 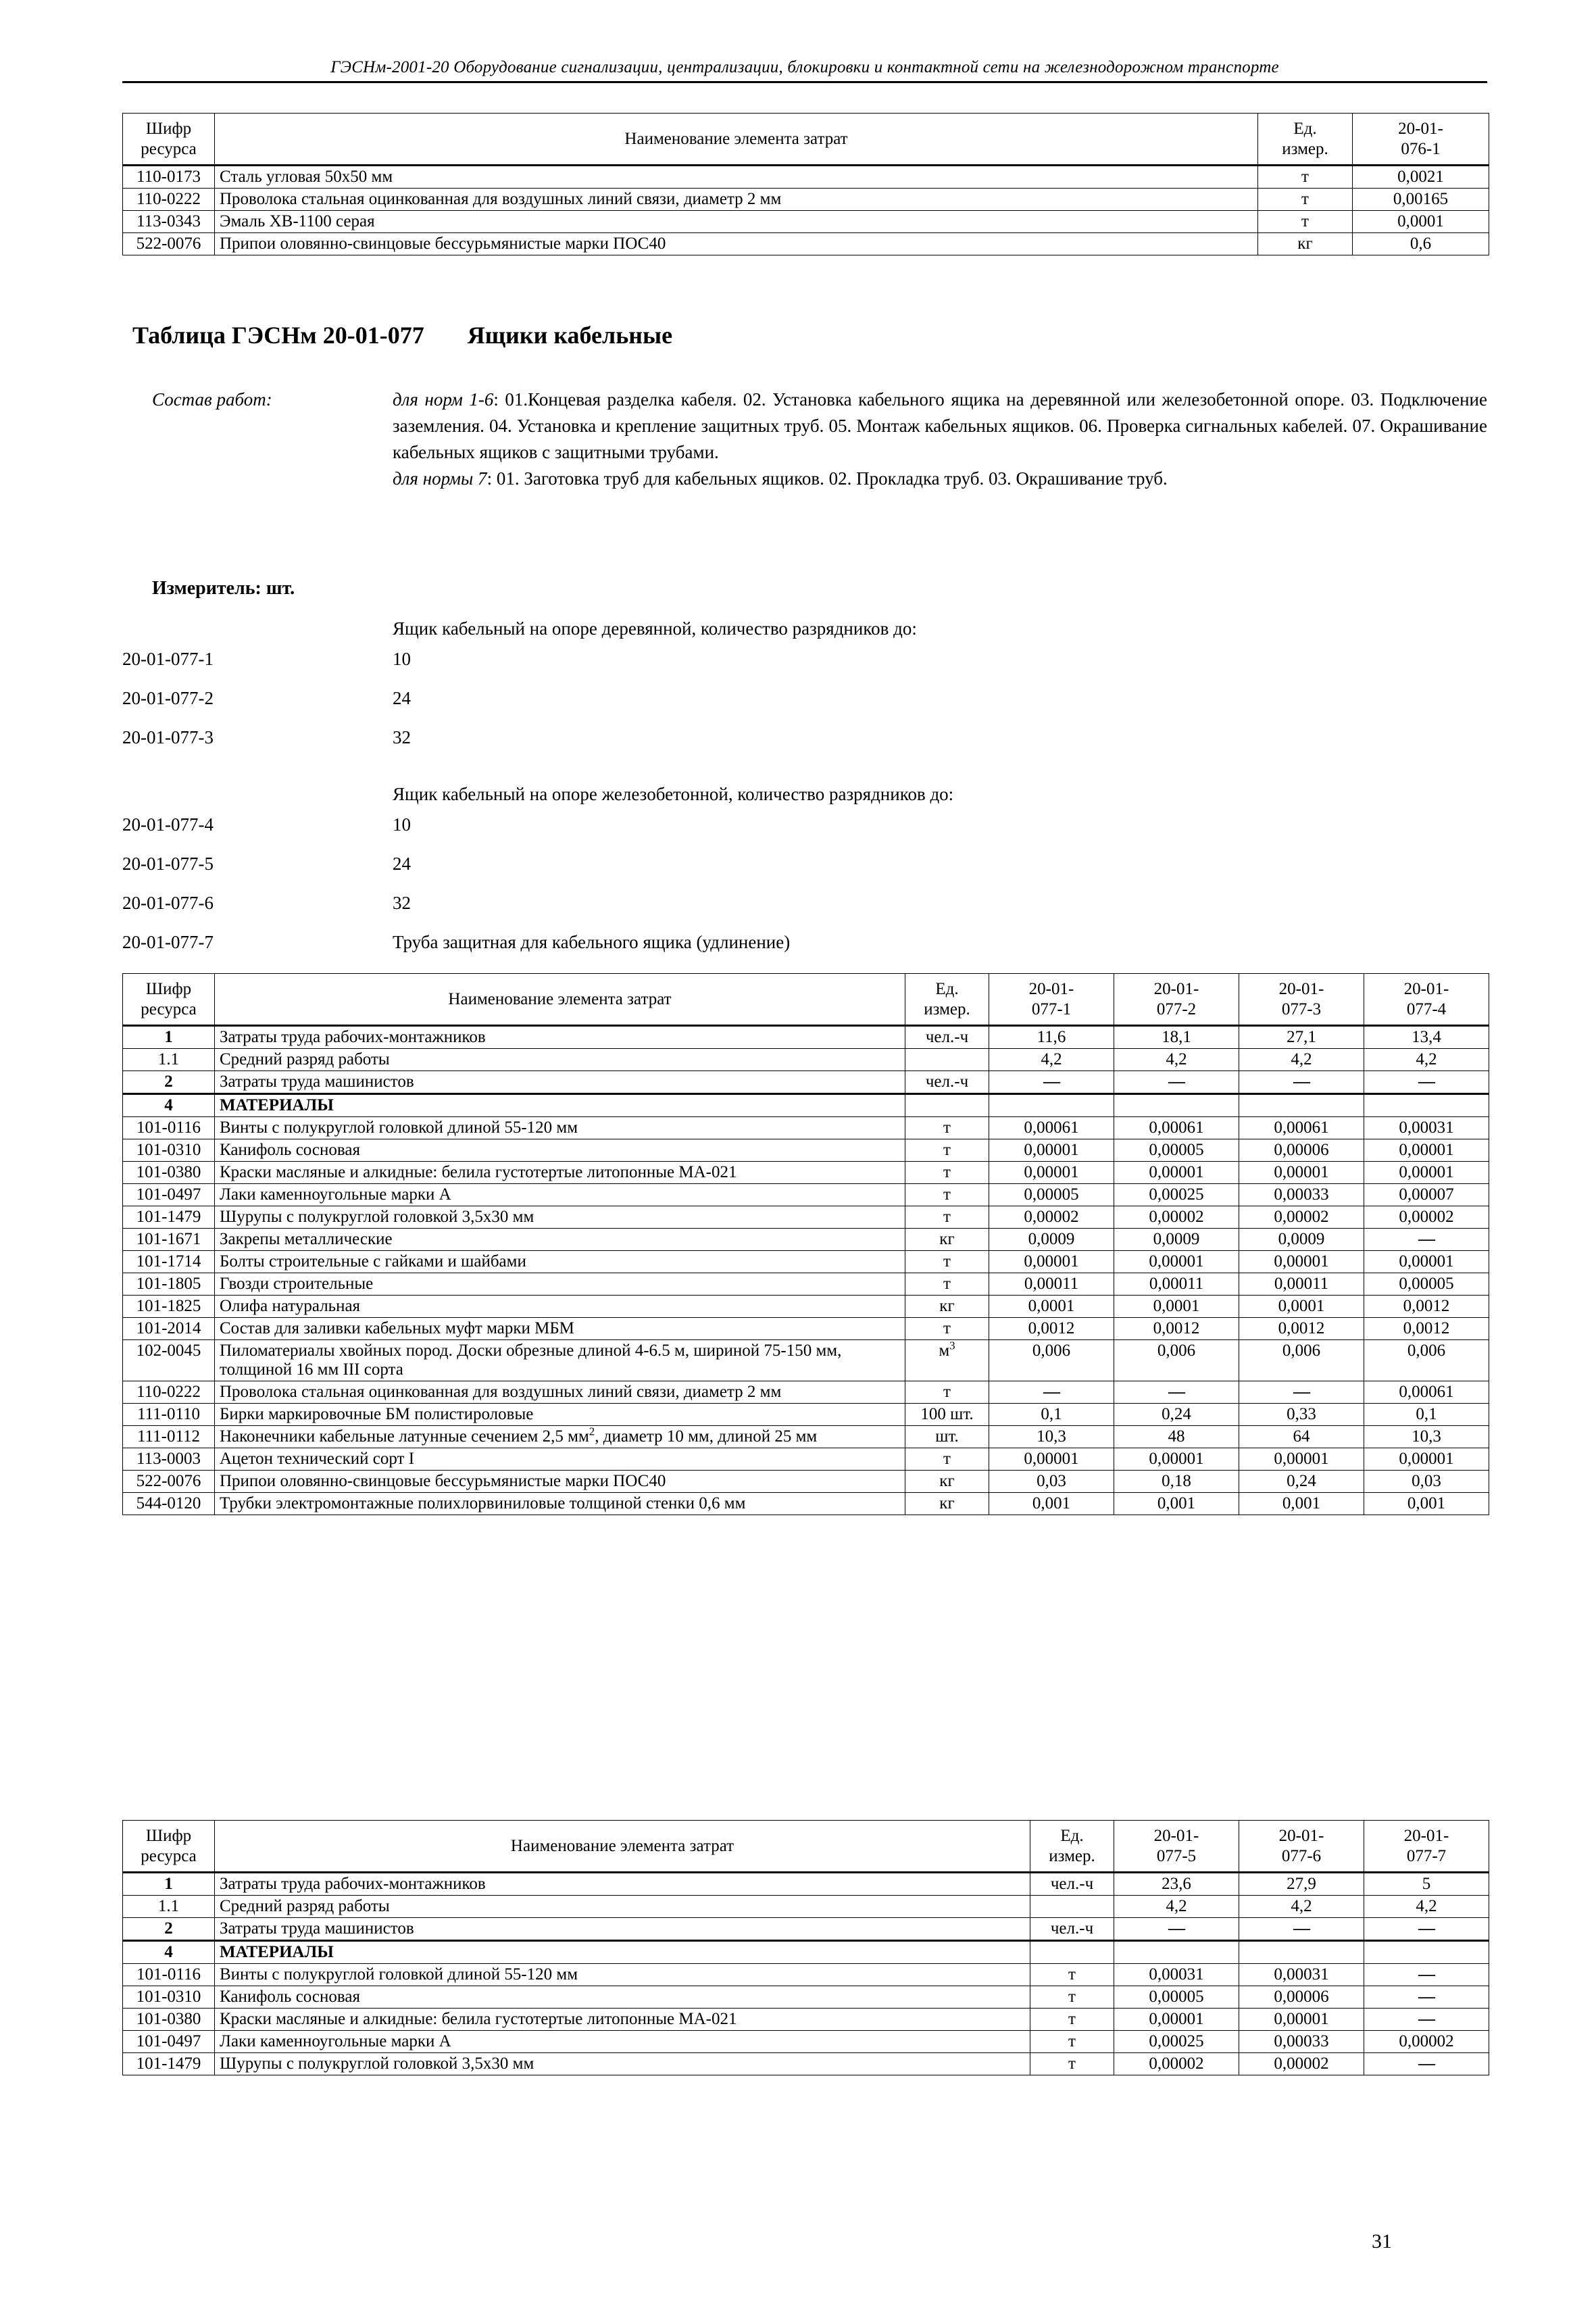 What do you see at coordinates (168, 1328) in the screenshot?
I see `cell-resource-code: 101-2014` at bounding box center [168, 1328].